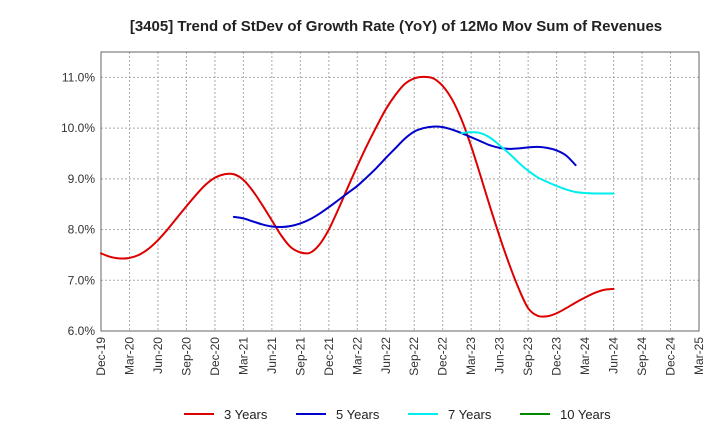 This screenshot has width=720, height=440. What do you see at coordinates (82, 179) in the screenshot?
I see `y-tick-label: 9.0%` at bounding box center [82, 179].